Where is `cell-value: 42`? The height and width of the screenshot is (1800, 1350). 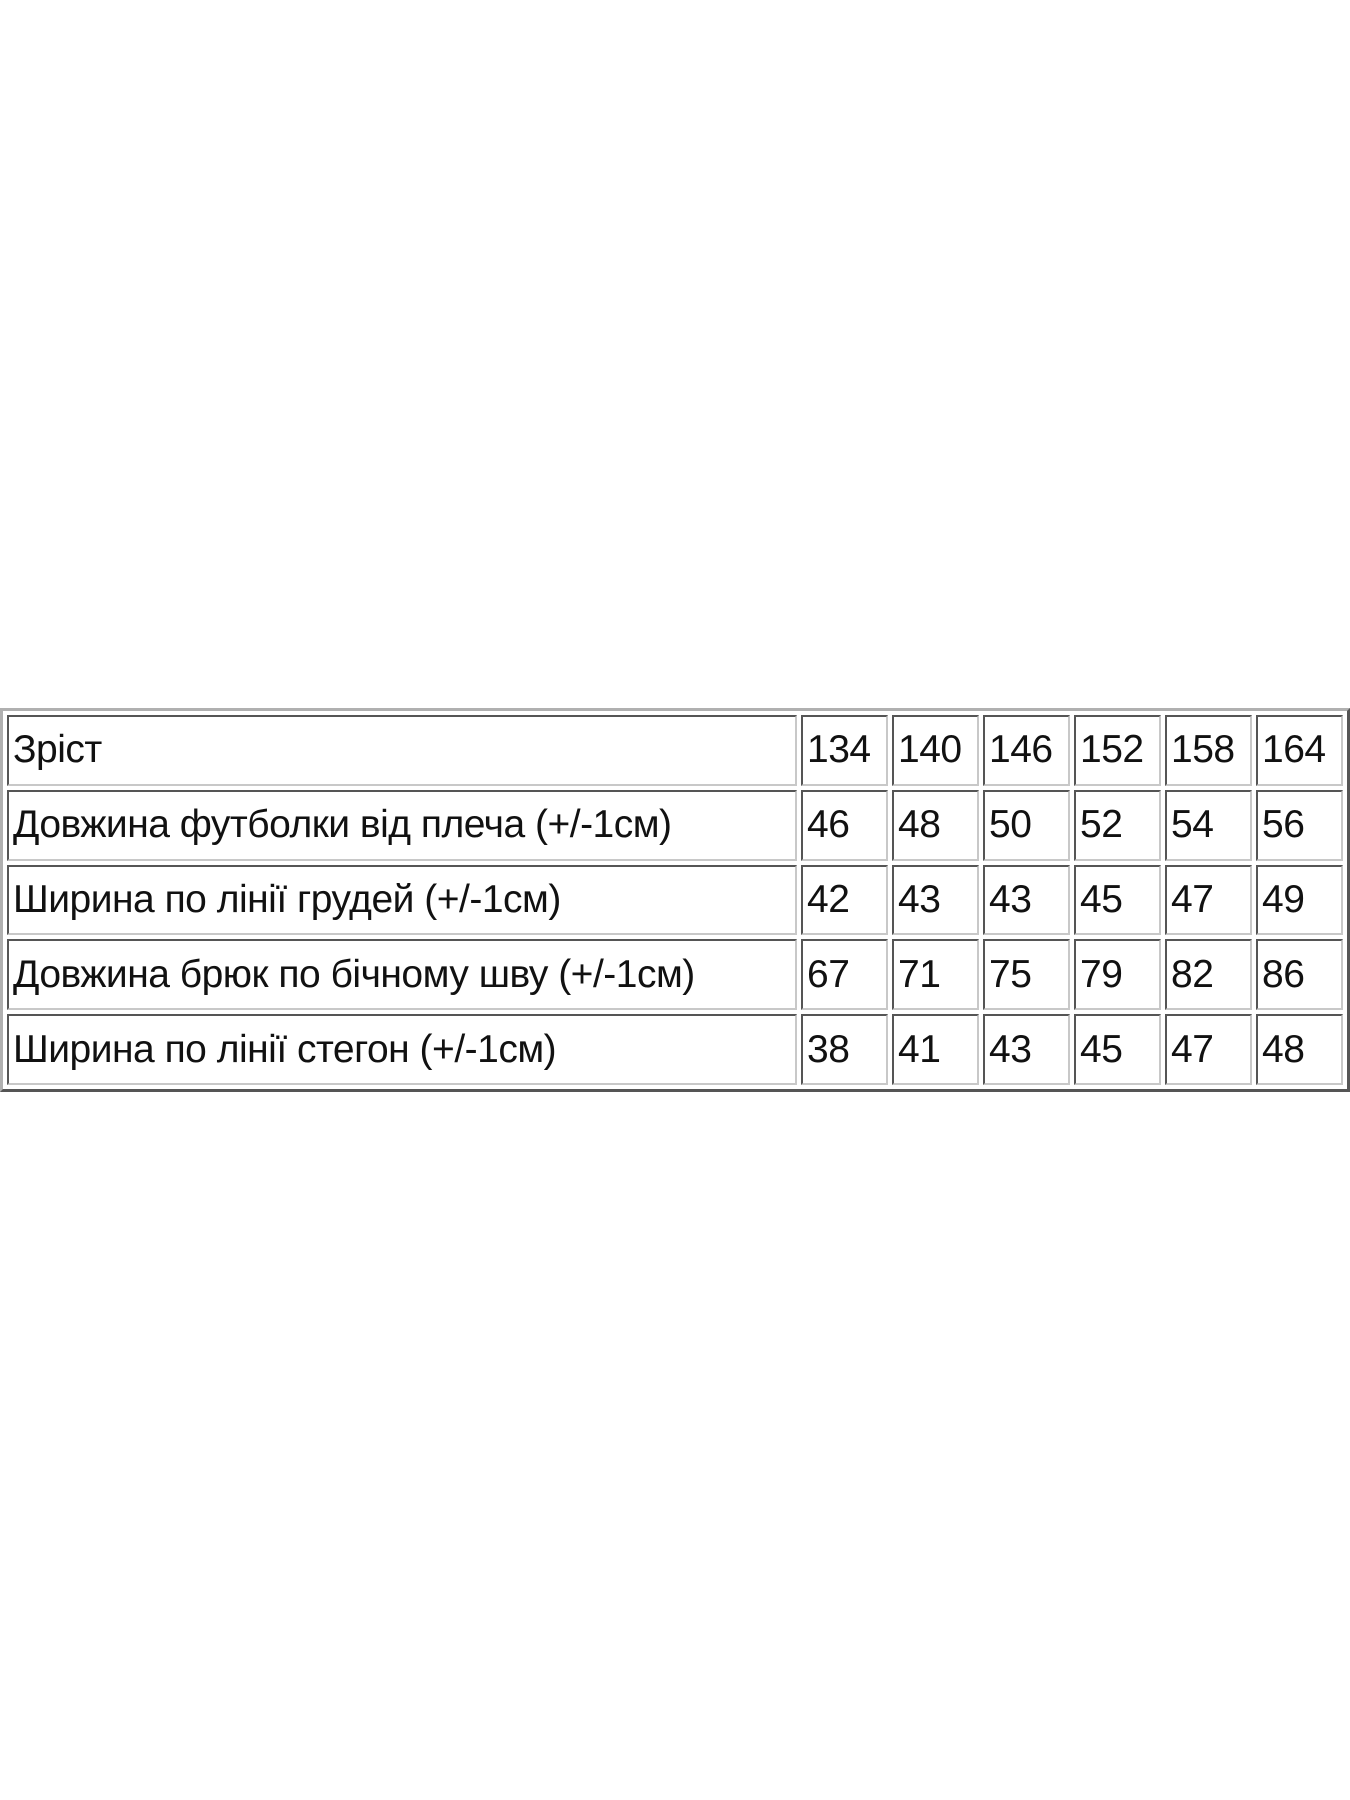
cell-value: 42 is located at coordinates (844, 900).